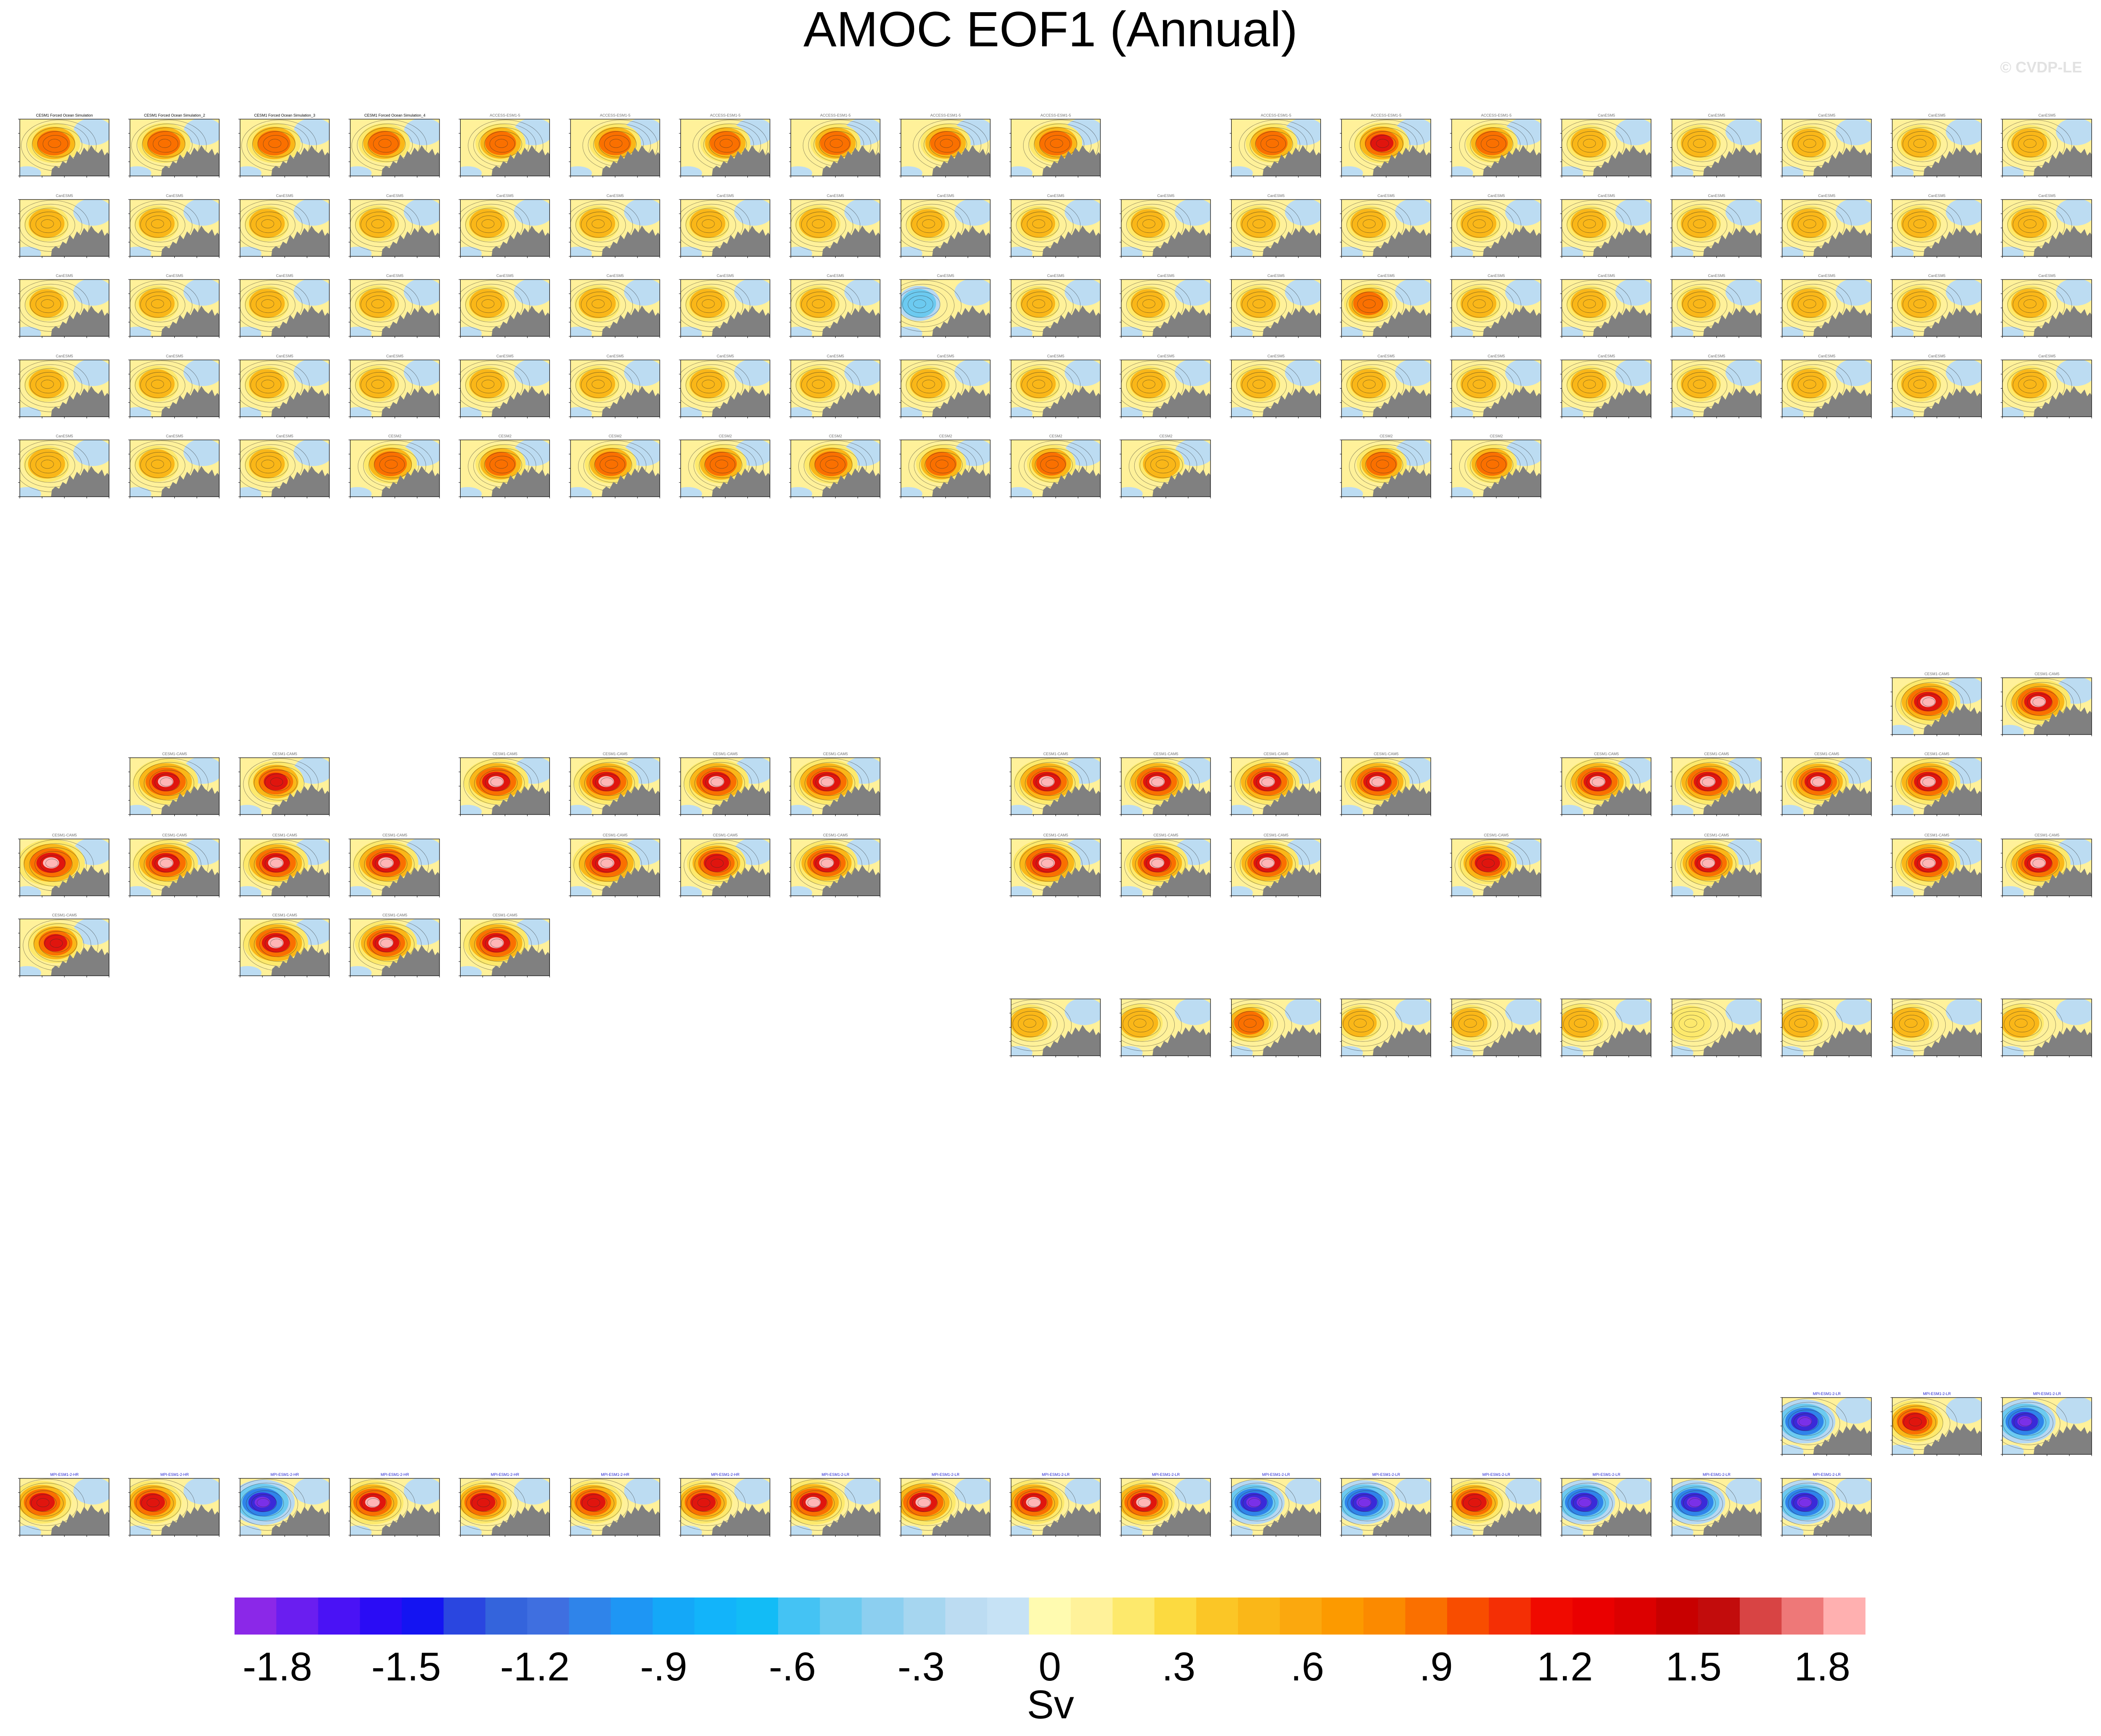 The height and width of the screenshot is (1736, 2101). Describe the element at coordinates (394, 145) in the screenshot. I see `panel: CESM1 Forced Ocean Simulation_4` at that location.